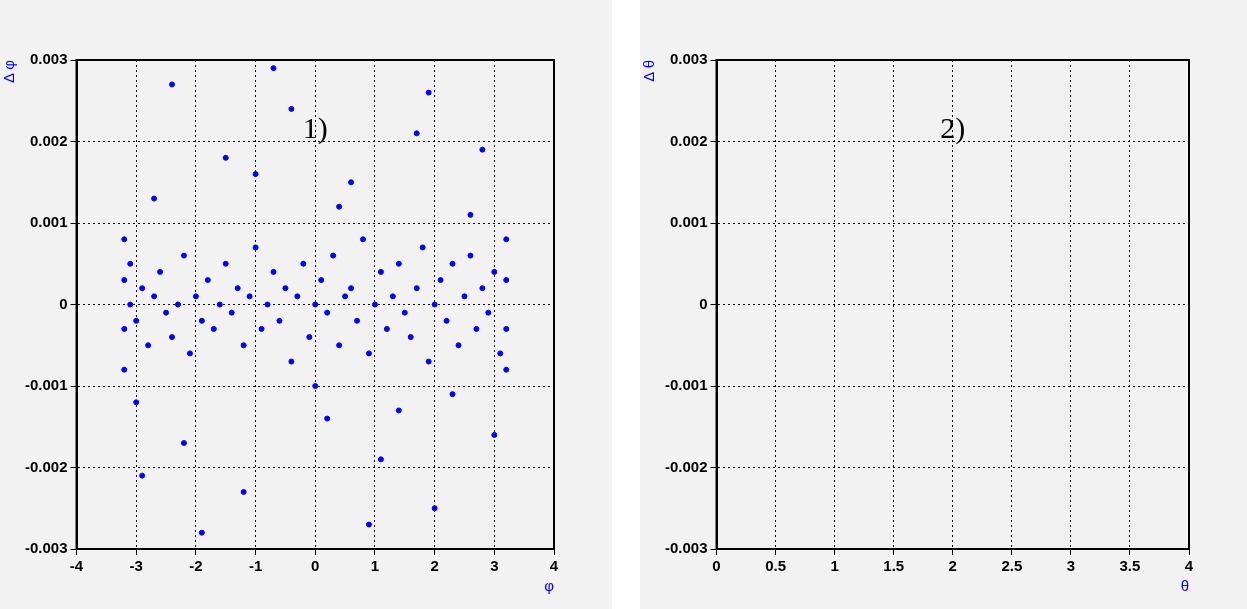 The image size is (1247, 609). Describe the element at coordinates (315, 127) in the screenshot. I see `annotation: 1)` at that location.